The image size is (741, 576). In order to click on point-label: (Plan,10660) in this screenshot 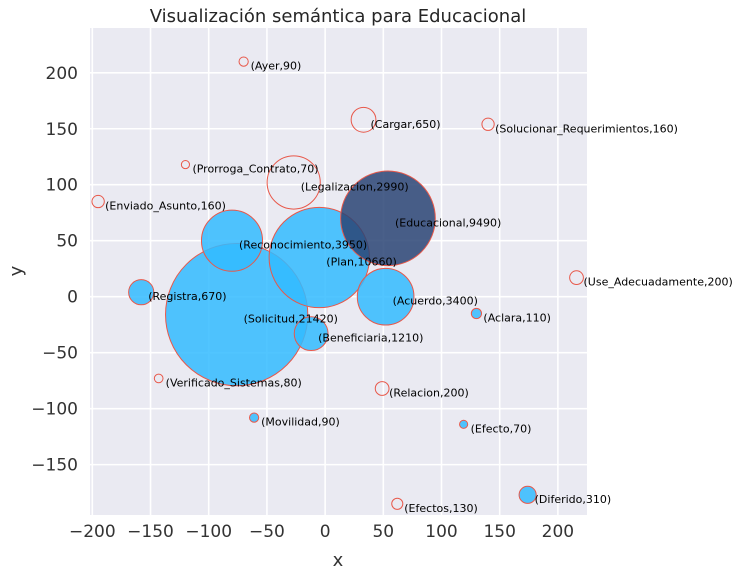, I will do `click(361, 262)`.